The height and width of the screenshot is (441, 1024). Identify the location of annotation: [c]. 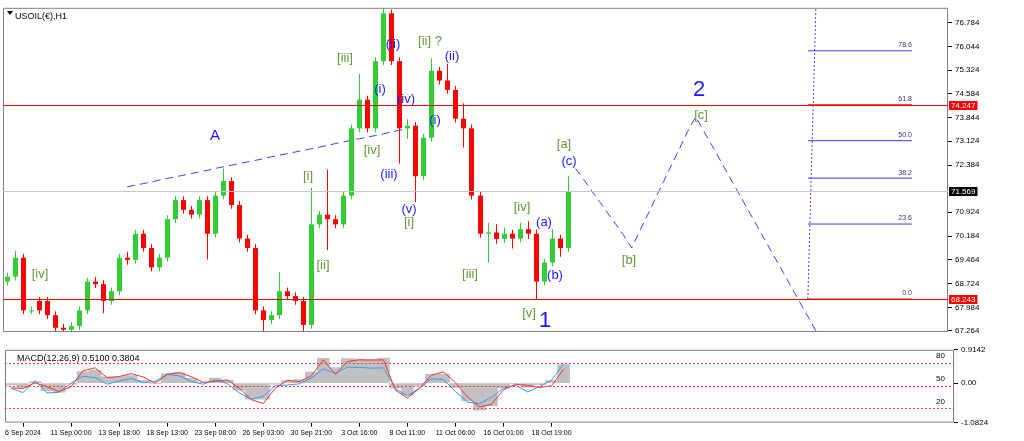
(701, 115).